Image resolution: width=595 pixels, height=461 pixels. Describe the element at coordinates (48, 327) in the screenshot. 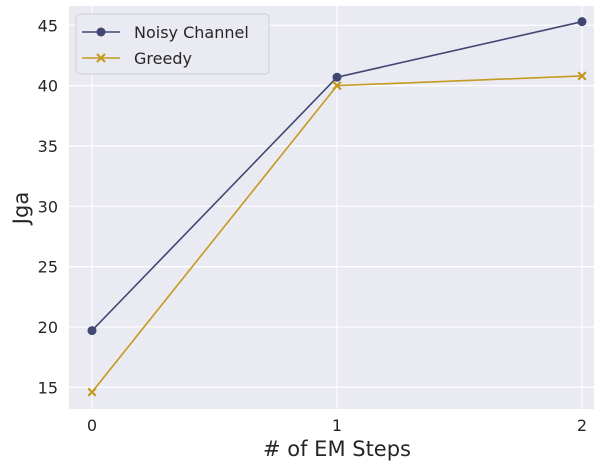

I see `y-tick-label: 20` at that location.